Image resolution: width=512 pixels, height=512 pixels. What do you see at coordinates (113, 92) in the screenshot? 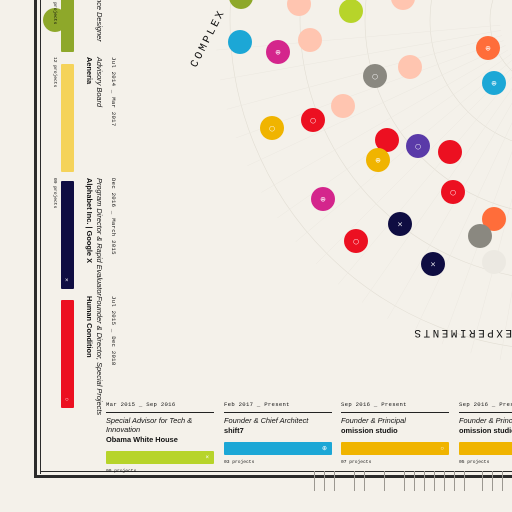
I see `role-date: Jul 2014 _ Mar 2017` at bounding box center [113, 92].